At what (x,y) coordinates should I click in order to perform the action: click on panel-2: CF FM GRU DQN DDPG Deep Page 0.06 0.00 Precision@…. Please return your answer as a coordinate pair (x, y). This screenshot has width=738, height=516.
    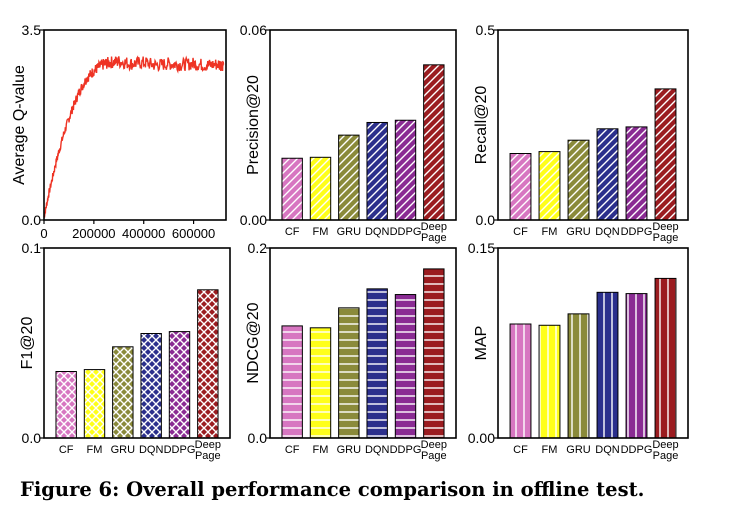
    Looking at the image, I should click on (348, 133).